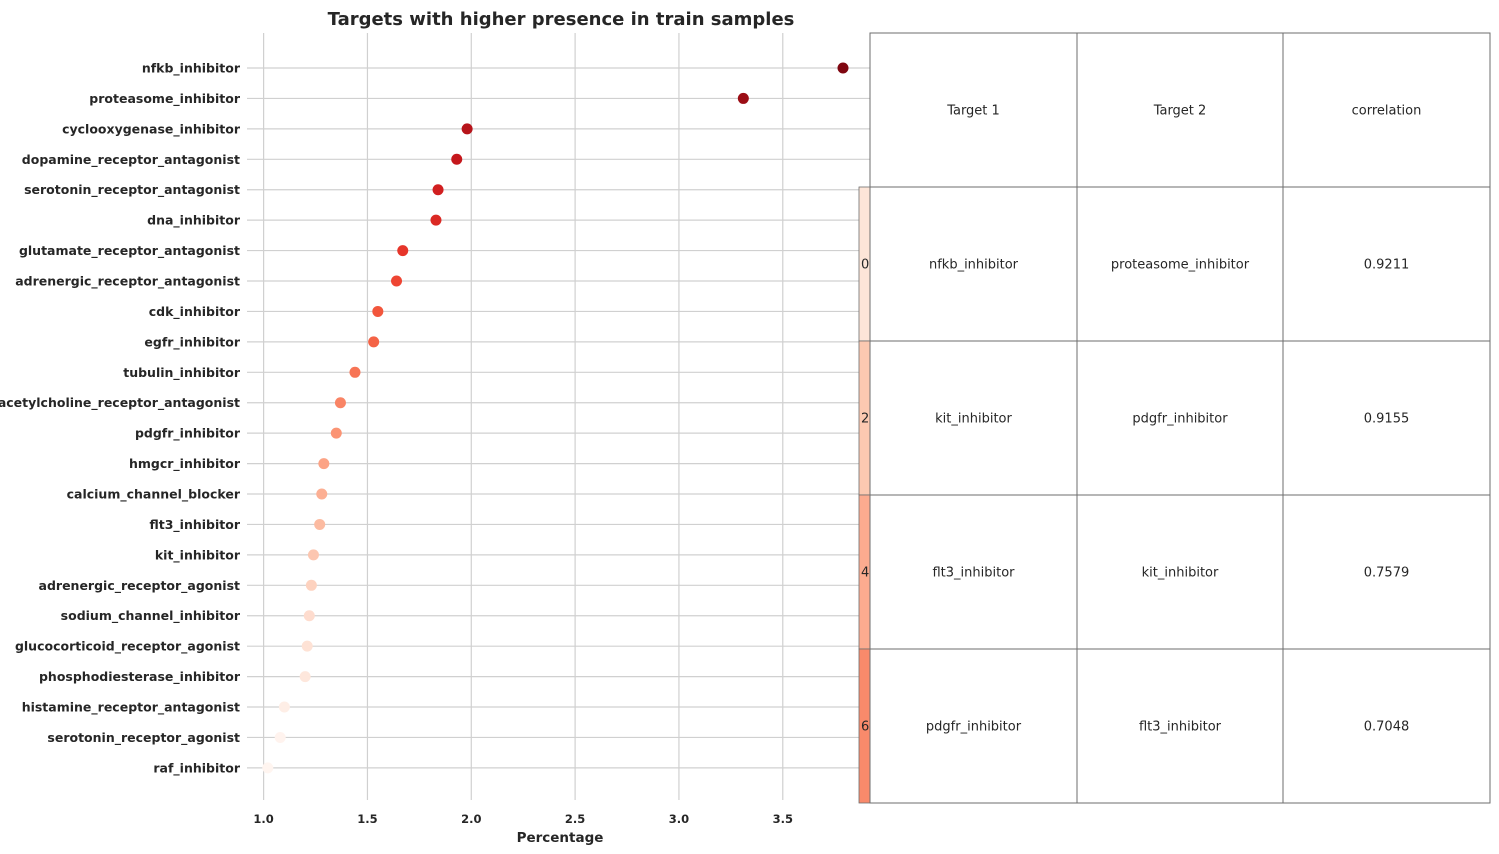 This screenshot has height=854, width=1499. What do you see at coordinates (131, 160) in the screenshot?
I see `y-category-label: dopamine_receptor_antagonist` at bounding box center [131, 160].